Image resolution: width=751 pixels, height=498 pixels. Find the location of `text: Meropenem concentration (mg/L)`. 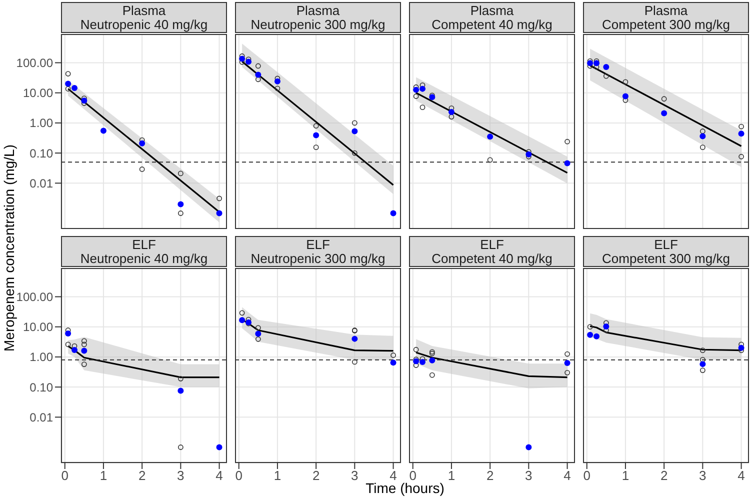

text: Meropenem concentration (mg/L) is located at coordinates (9, 248).